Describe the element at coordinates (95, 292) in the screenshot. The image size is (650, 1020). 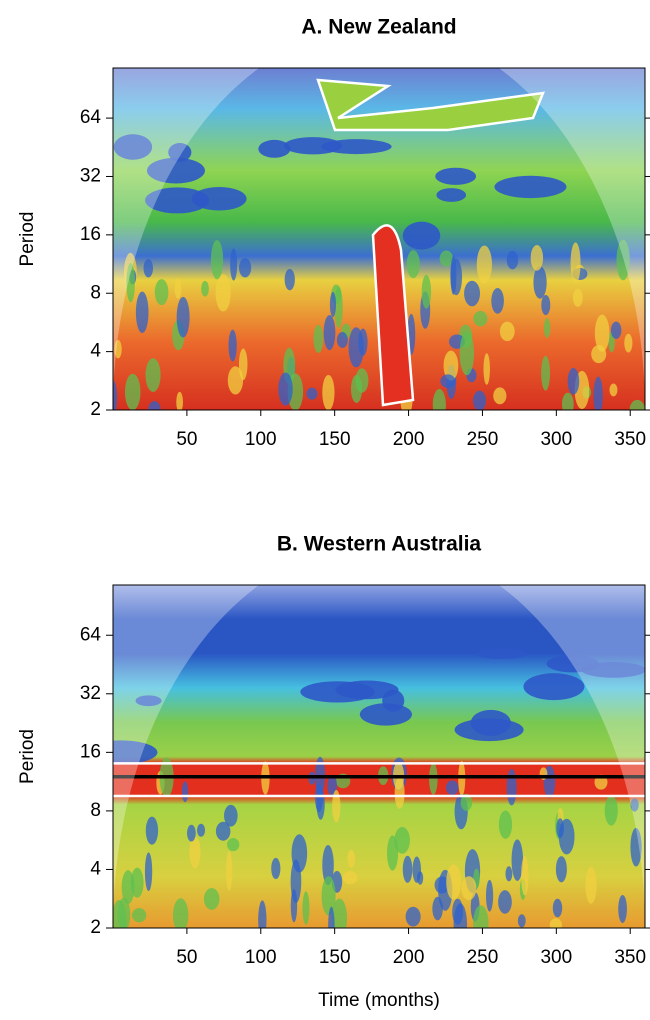
I see `y-tick-label: 8` at that location.